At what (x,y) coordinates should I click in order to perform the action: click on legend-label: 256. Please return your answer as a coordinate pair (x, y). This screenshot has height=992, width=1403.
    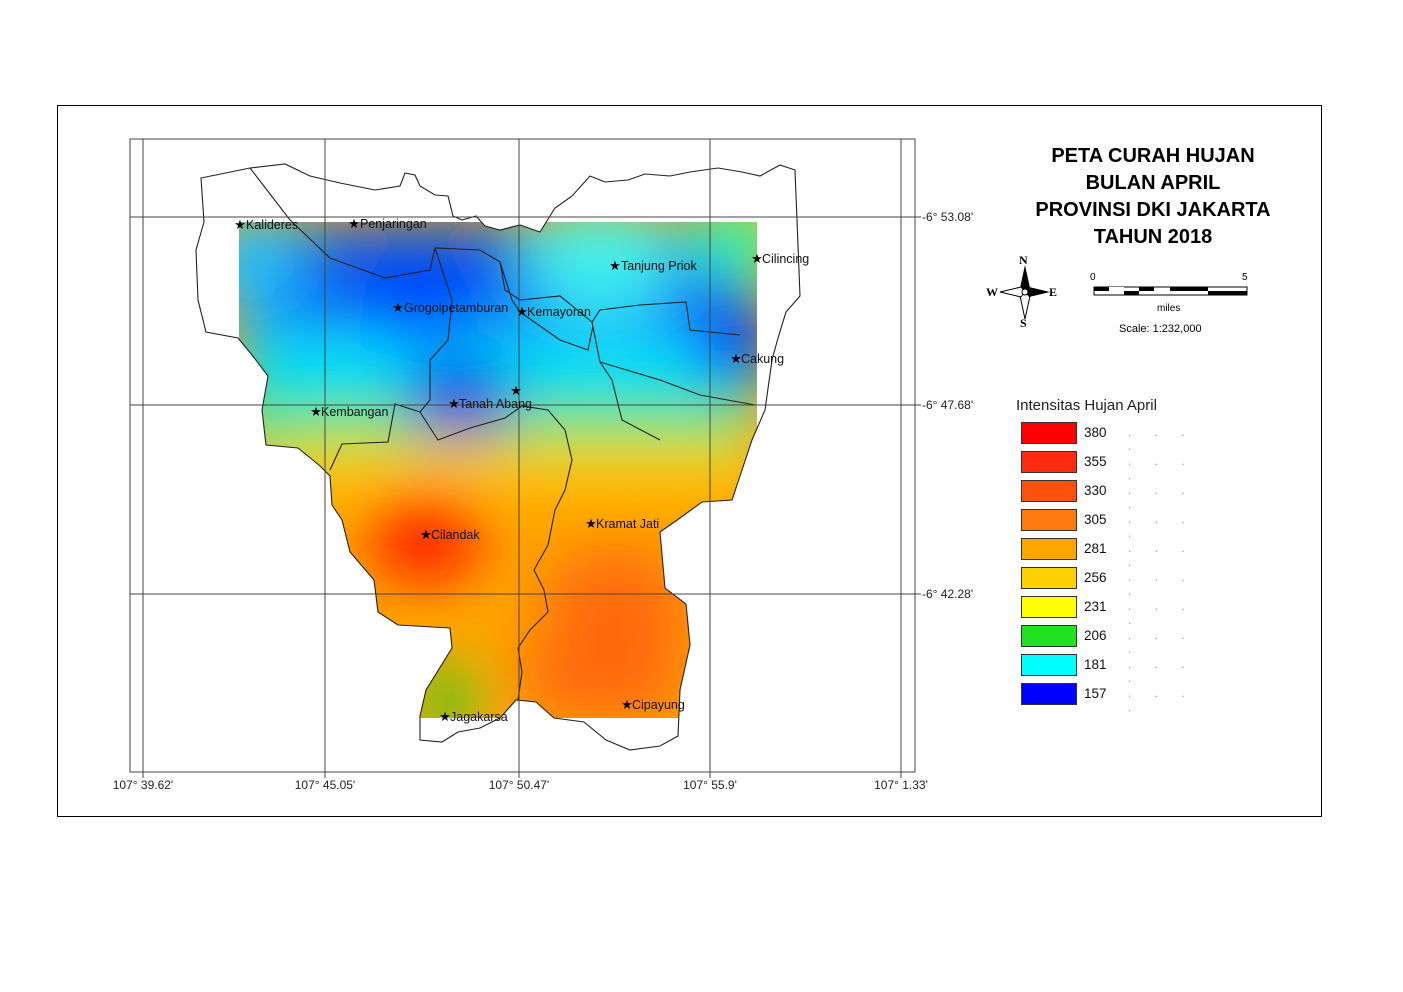
    Looking at the image, I should click on (1095, 577).